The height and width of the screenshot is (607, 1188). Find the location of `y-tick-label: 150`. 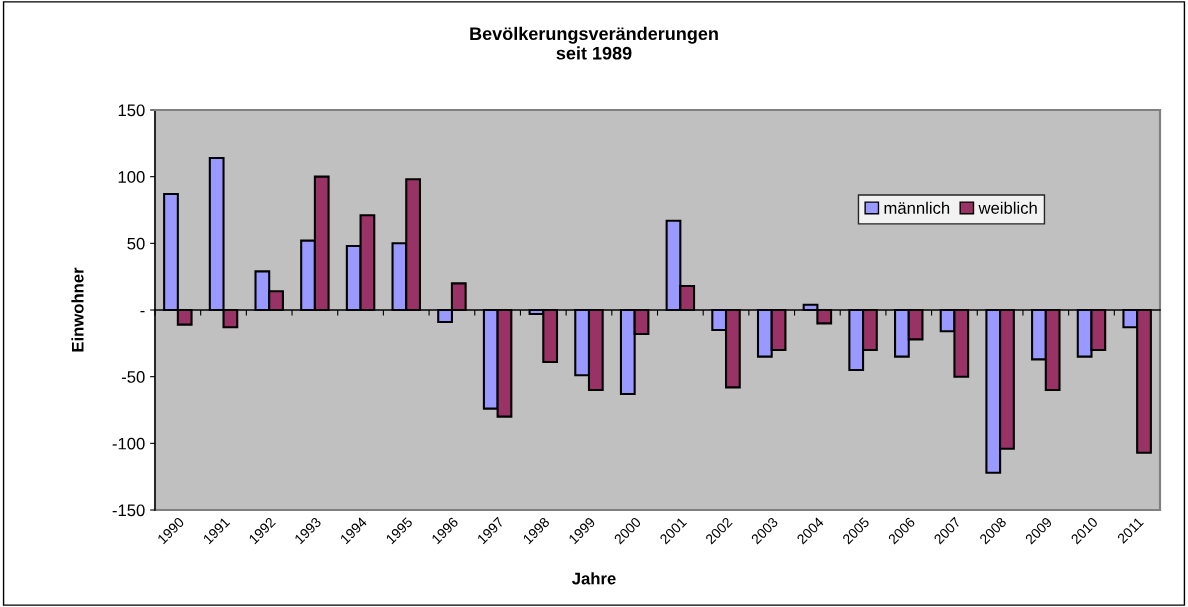

y-tick-label: 150 is located at coordinates (131, 110).